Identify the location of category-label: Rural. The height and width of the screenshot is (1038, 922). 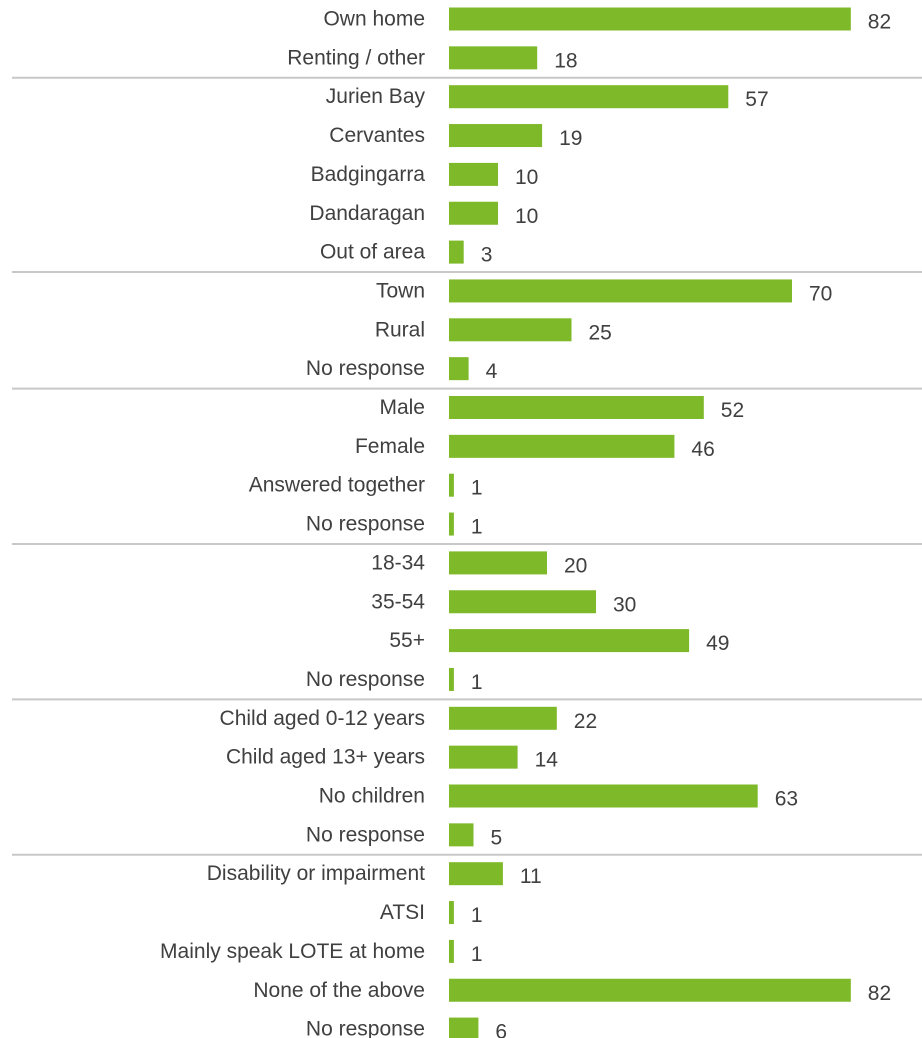
(400, 329).